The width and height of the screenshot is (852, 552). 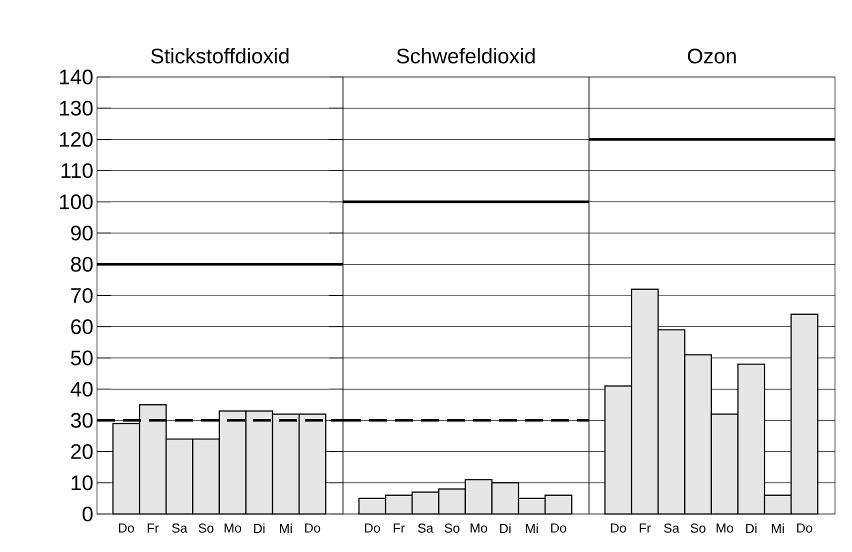 What do you see at coordinates (81, 358) in the screenshot?
I see `y-tick-label: 50` at bounding box center [81, 358].